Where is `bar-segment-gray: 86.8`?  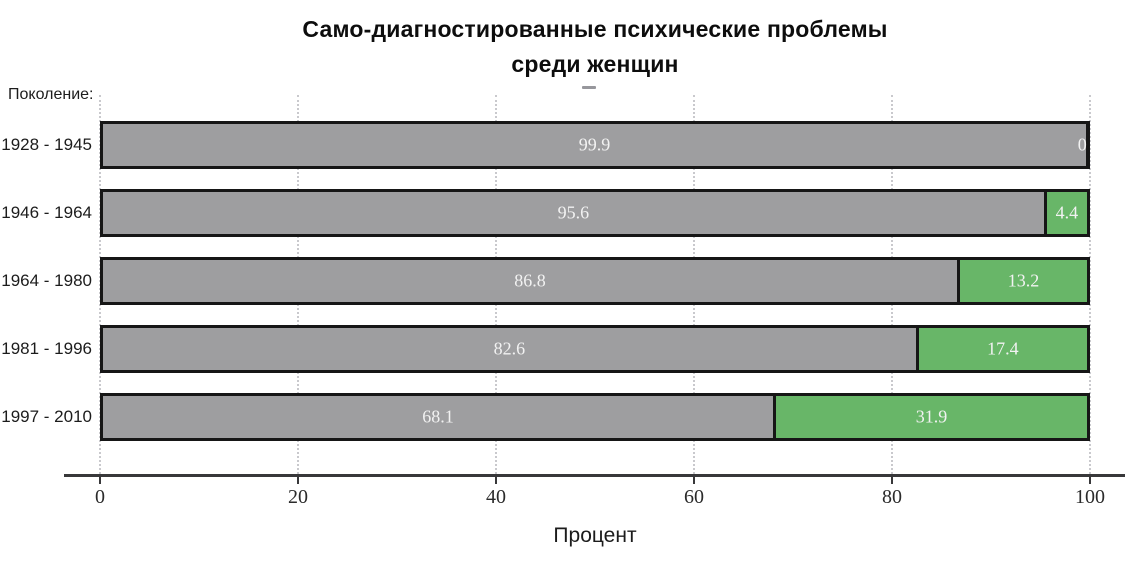
bar-segment-gray: 86.8 is located at coordinates (530, 281).